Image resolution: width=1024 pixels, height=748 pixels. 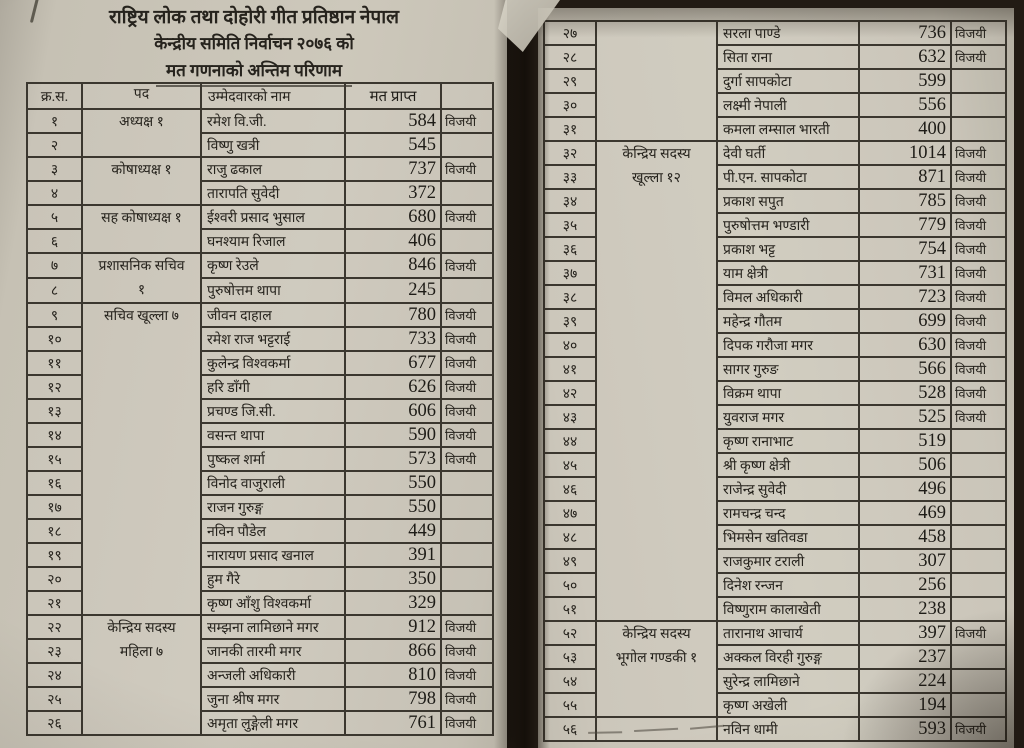 What do you see at coordinates (54, 579) in the screenshot?
I see `serial-cell: २०` at bounding box center [54, 579].